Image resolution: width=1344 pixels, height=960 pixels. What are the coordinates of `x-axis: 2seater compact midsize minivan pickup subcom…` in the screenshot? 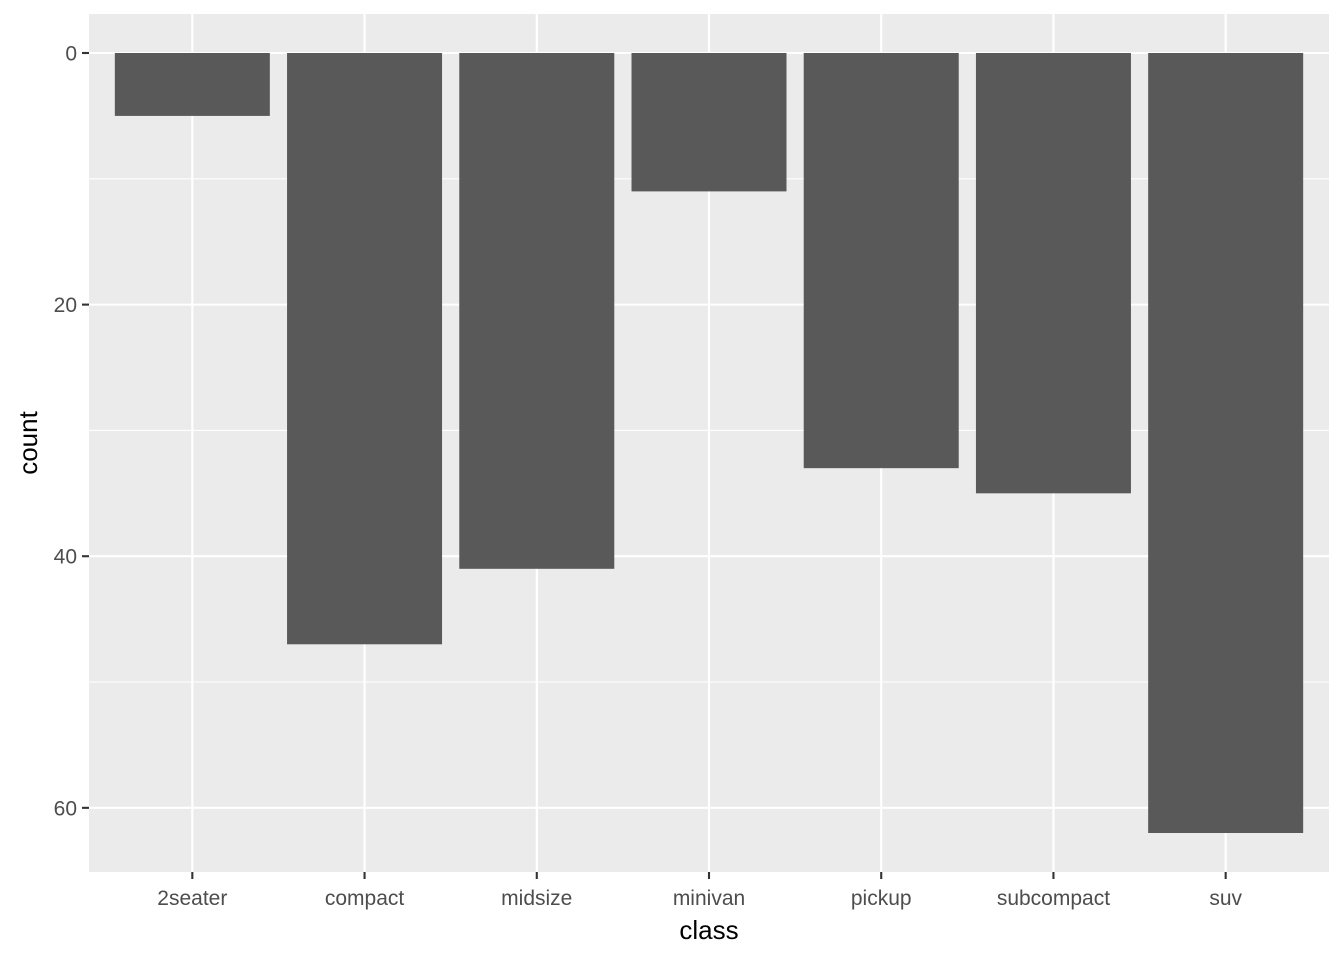 It's located at (700, 891).